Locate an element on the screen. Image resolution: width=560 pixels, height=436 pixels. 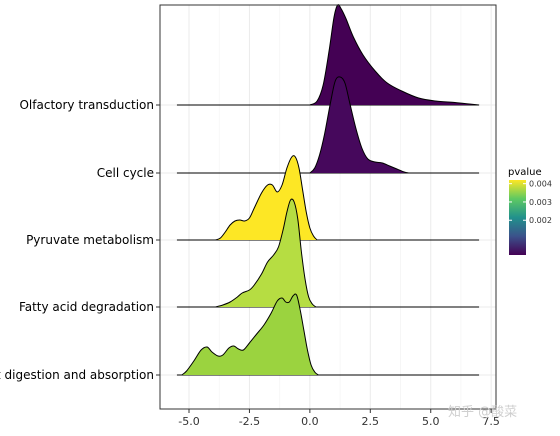
y-category-label: Pyruvate metabolism is located at coordinates (90, 240).